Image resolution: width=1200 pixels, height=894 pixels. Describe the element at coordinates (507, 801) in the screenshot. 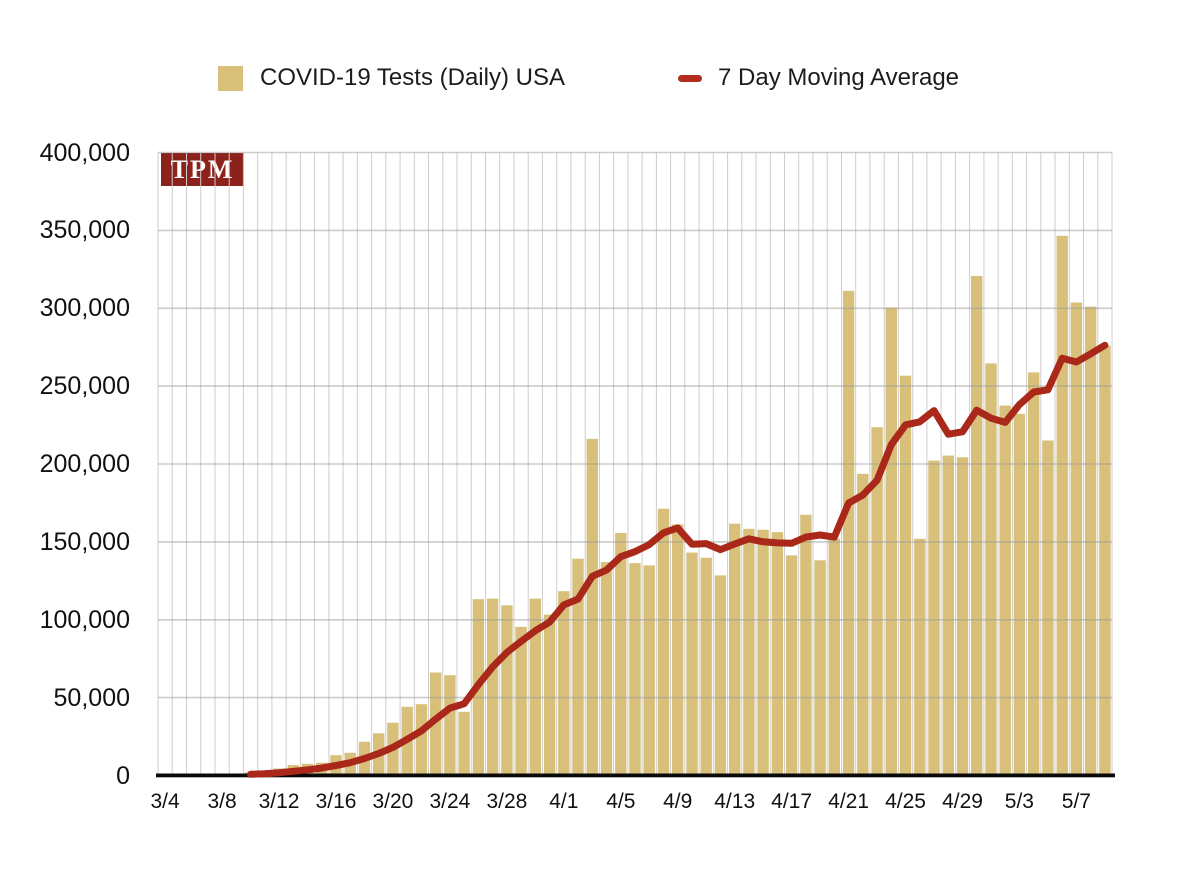

I see `x-tick-label: 3/28` at that location.